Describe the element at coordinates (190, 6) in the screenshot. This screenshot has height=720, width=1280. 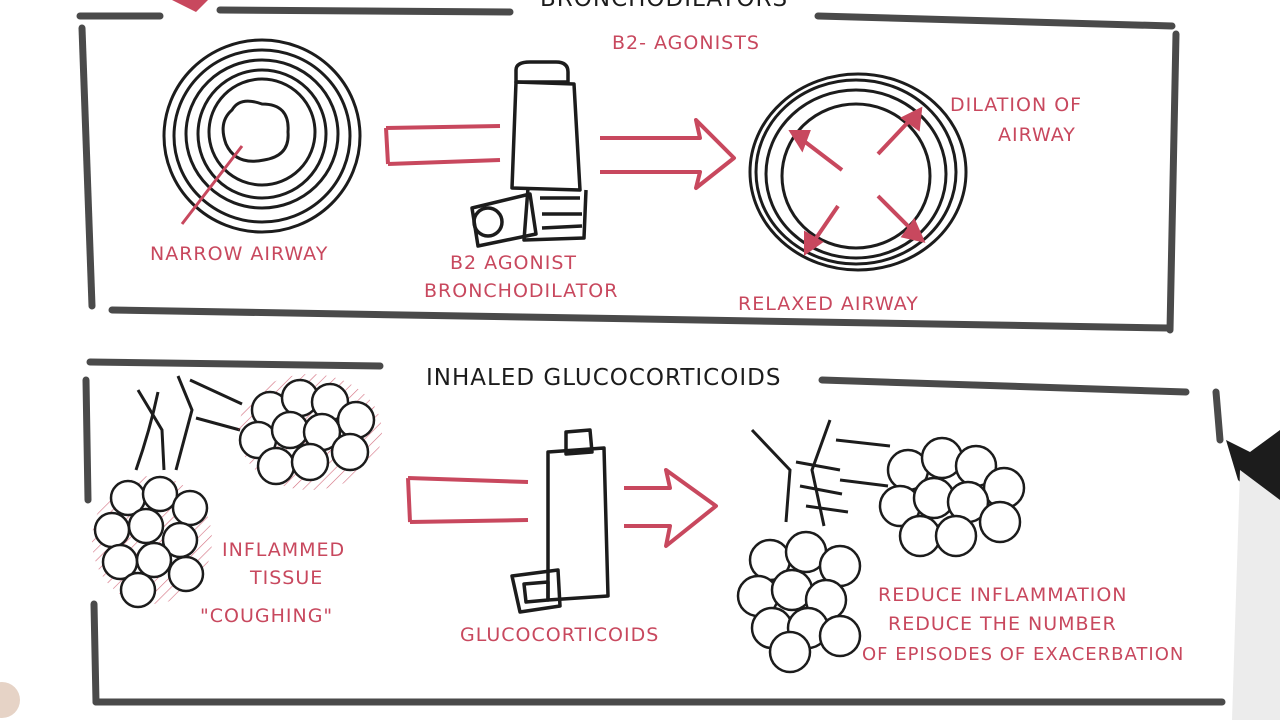
I see `red-marker-stroke` at that location.